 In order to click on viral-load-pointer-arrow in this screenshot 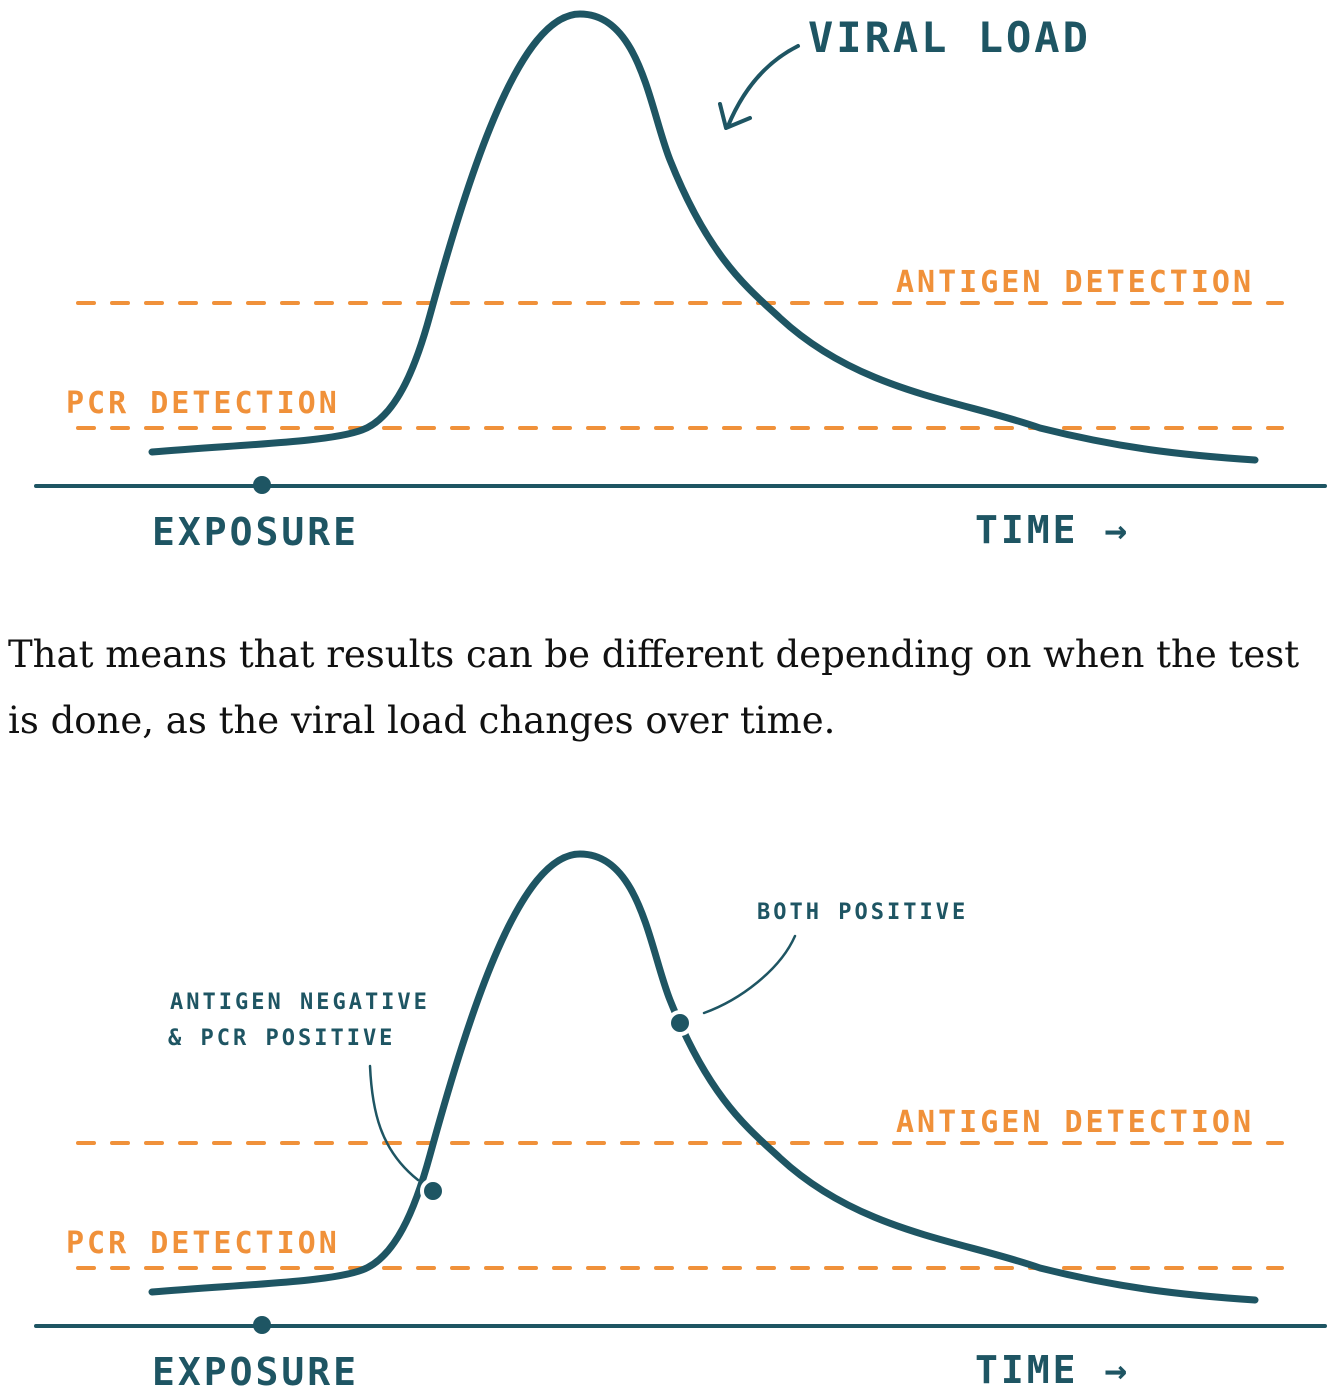, I will do `click(759, 87)`.